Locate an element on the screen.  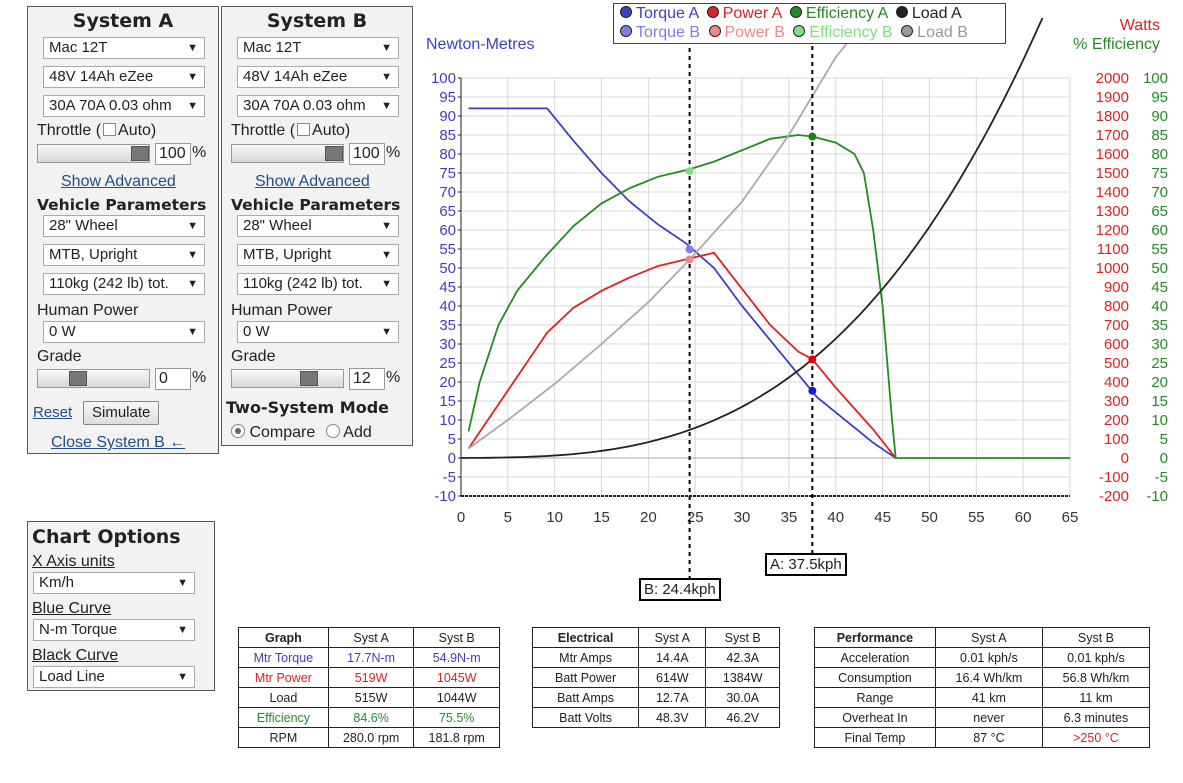
legend-item-power-b: Power B is located at coordinates (746, 32).